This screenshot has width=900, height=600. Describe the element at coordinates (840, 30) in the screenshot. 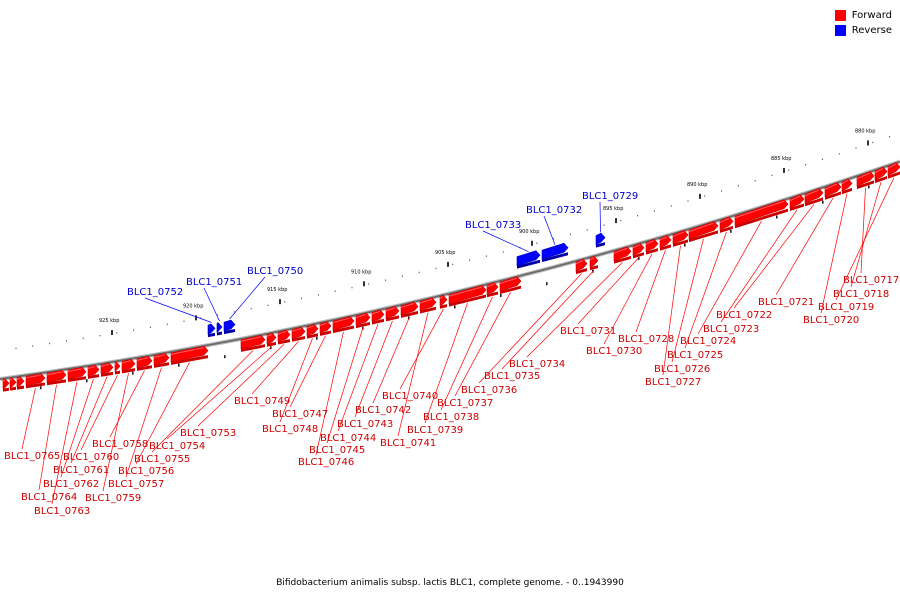

I see `reverse-swatch` at that location.